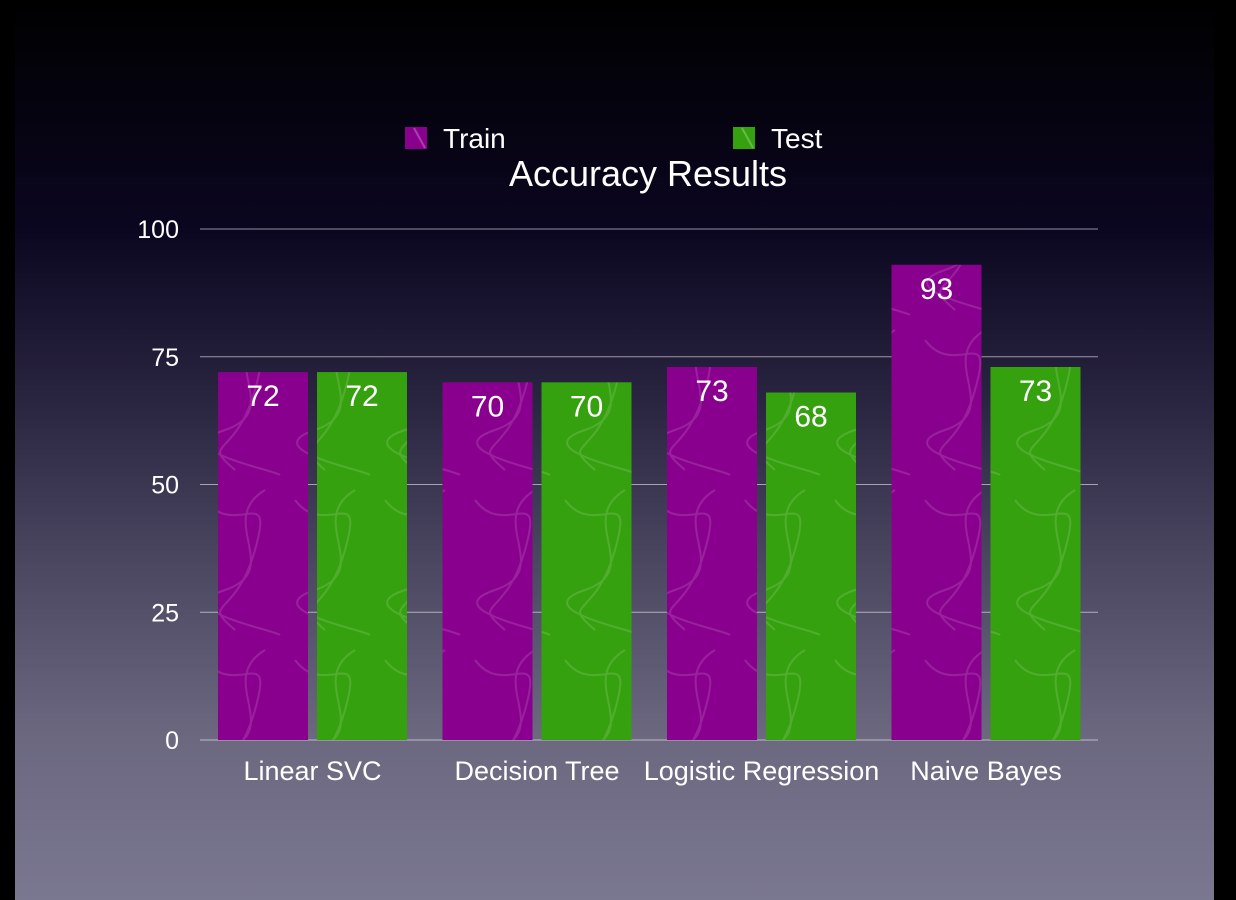 The image size is (1236, 900). I want to click on legend: Train Test, so click(614, 138).